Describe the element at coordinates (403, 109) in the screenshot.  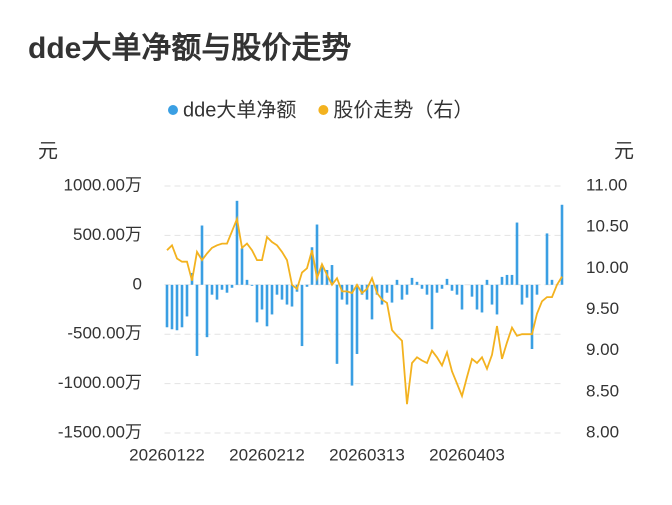
I see `legend-label: 股价走势（右）` at that location.